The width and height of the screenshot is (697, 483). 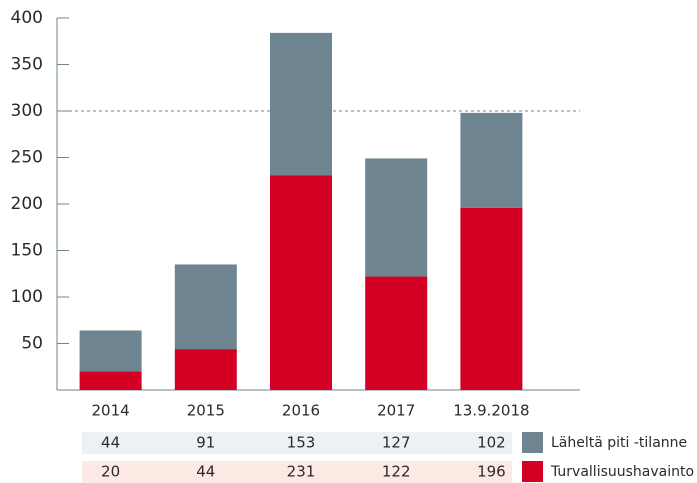 What do you see at coordinates (301, 472) in the screenshot?
I see `table-value: 231` at bounding box center [301, 472].